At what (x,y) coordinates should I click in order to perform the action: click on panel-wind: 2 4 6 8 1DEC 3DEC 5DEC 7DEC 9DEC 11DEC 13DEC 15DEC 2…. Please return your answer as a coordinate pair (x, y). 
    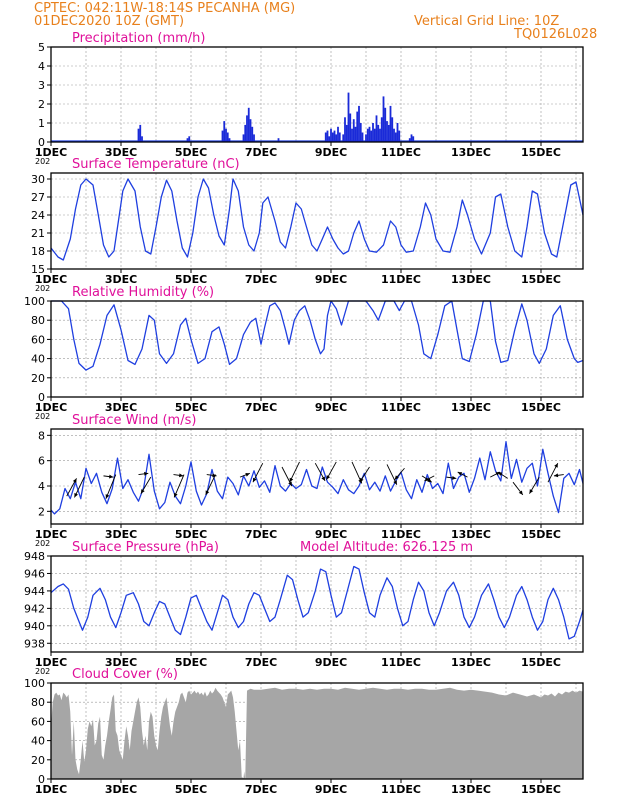
    Looking at the image, I should click on (309, 480).